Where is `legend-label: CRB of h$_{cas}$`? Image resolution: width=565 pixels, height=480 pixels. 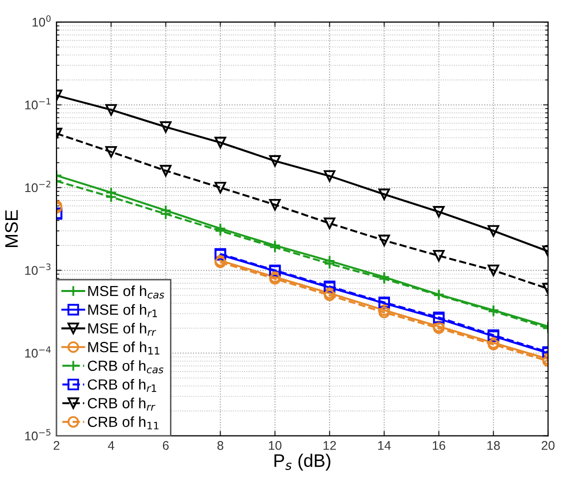
legend-label: CRB of h$_{cas}$ is located at coordinates (126, 367).